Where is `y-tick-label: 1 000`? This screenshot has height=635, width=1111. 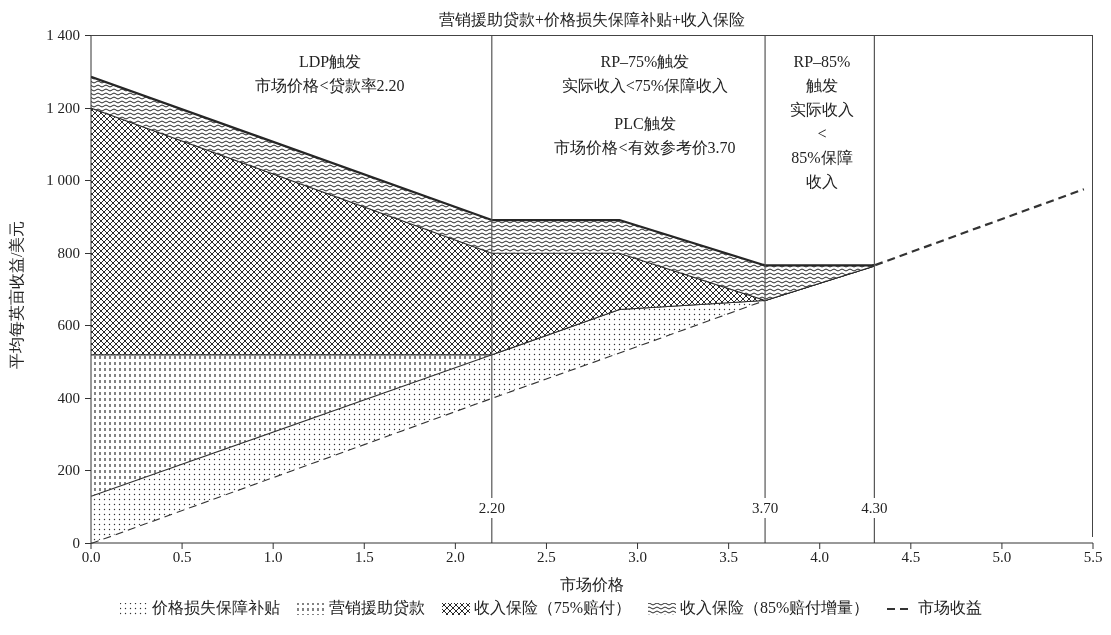 y-tick-label: 1 000 is located at coordinates (63, 180).